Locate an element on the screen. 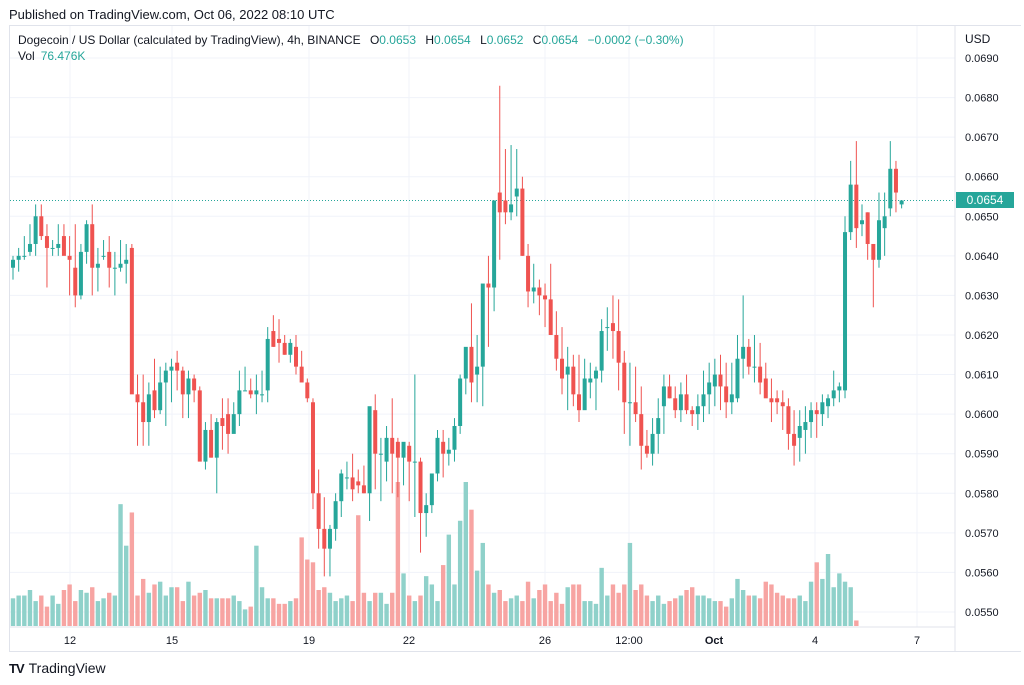 The width and height of the screenshot is (1024, 685). open-label: O is located at coordinates (374, 40).